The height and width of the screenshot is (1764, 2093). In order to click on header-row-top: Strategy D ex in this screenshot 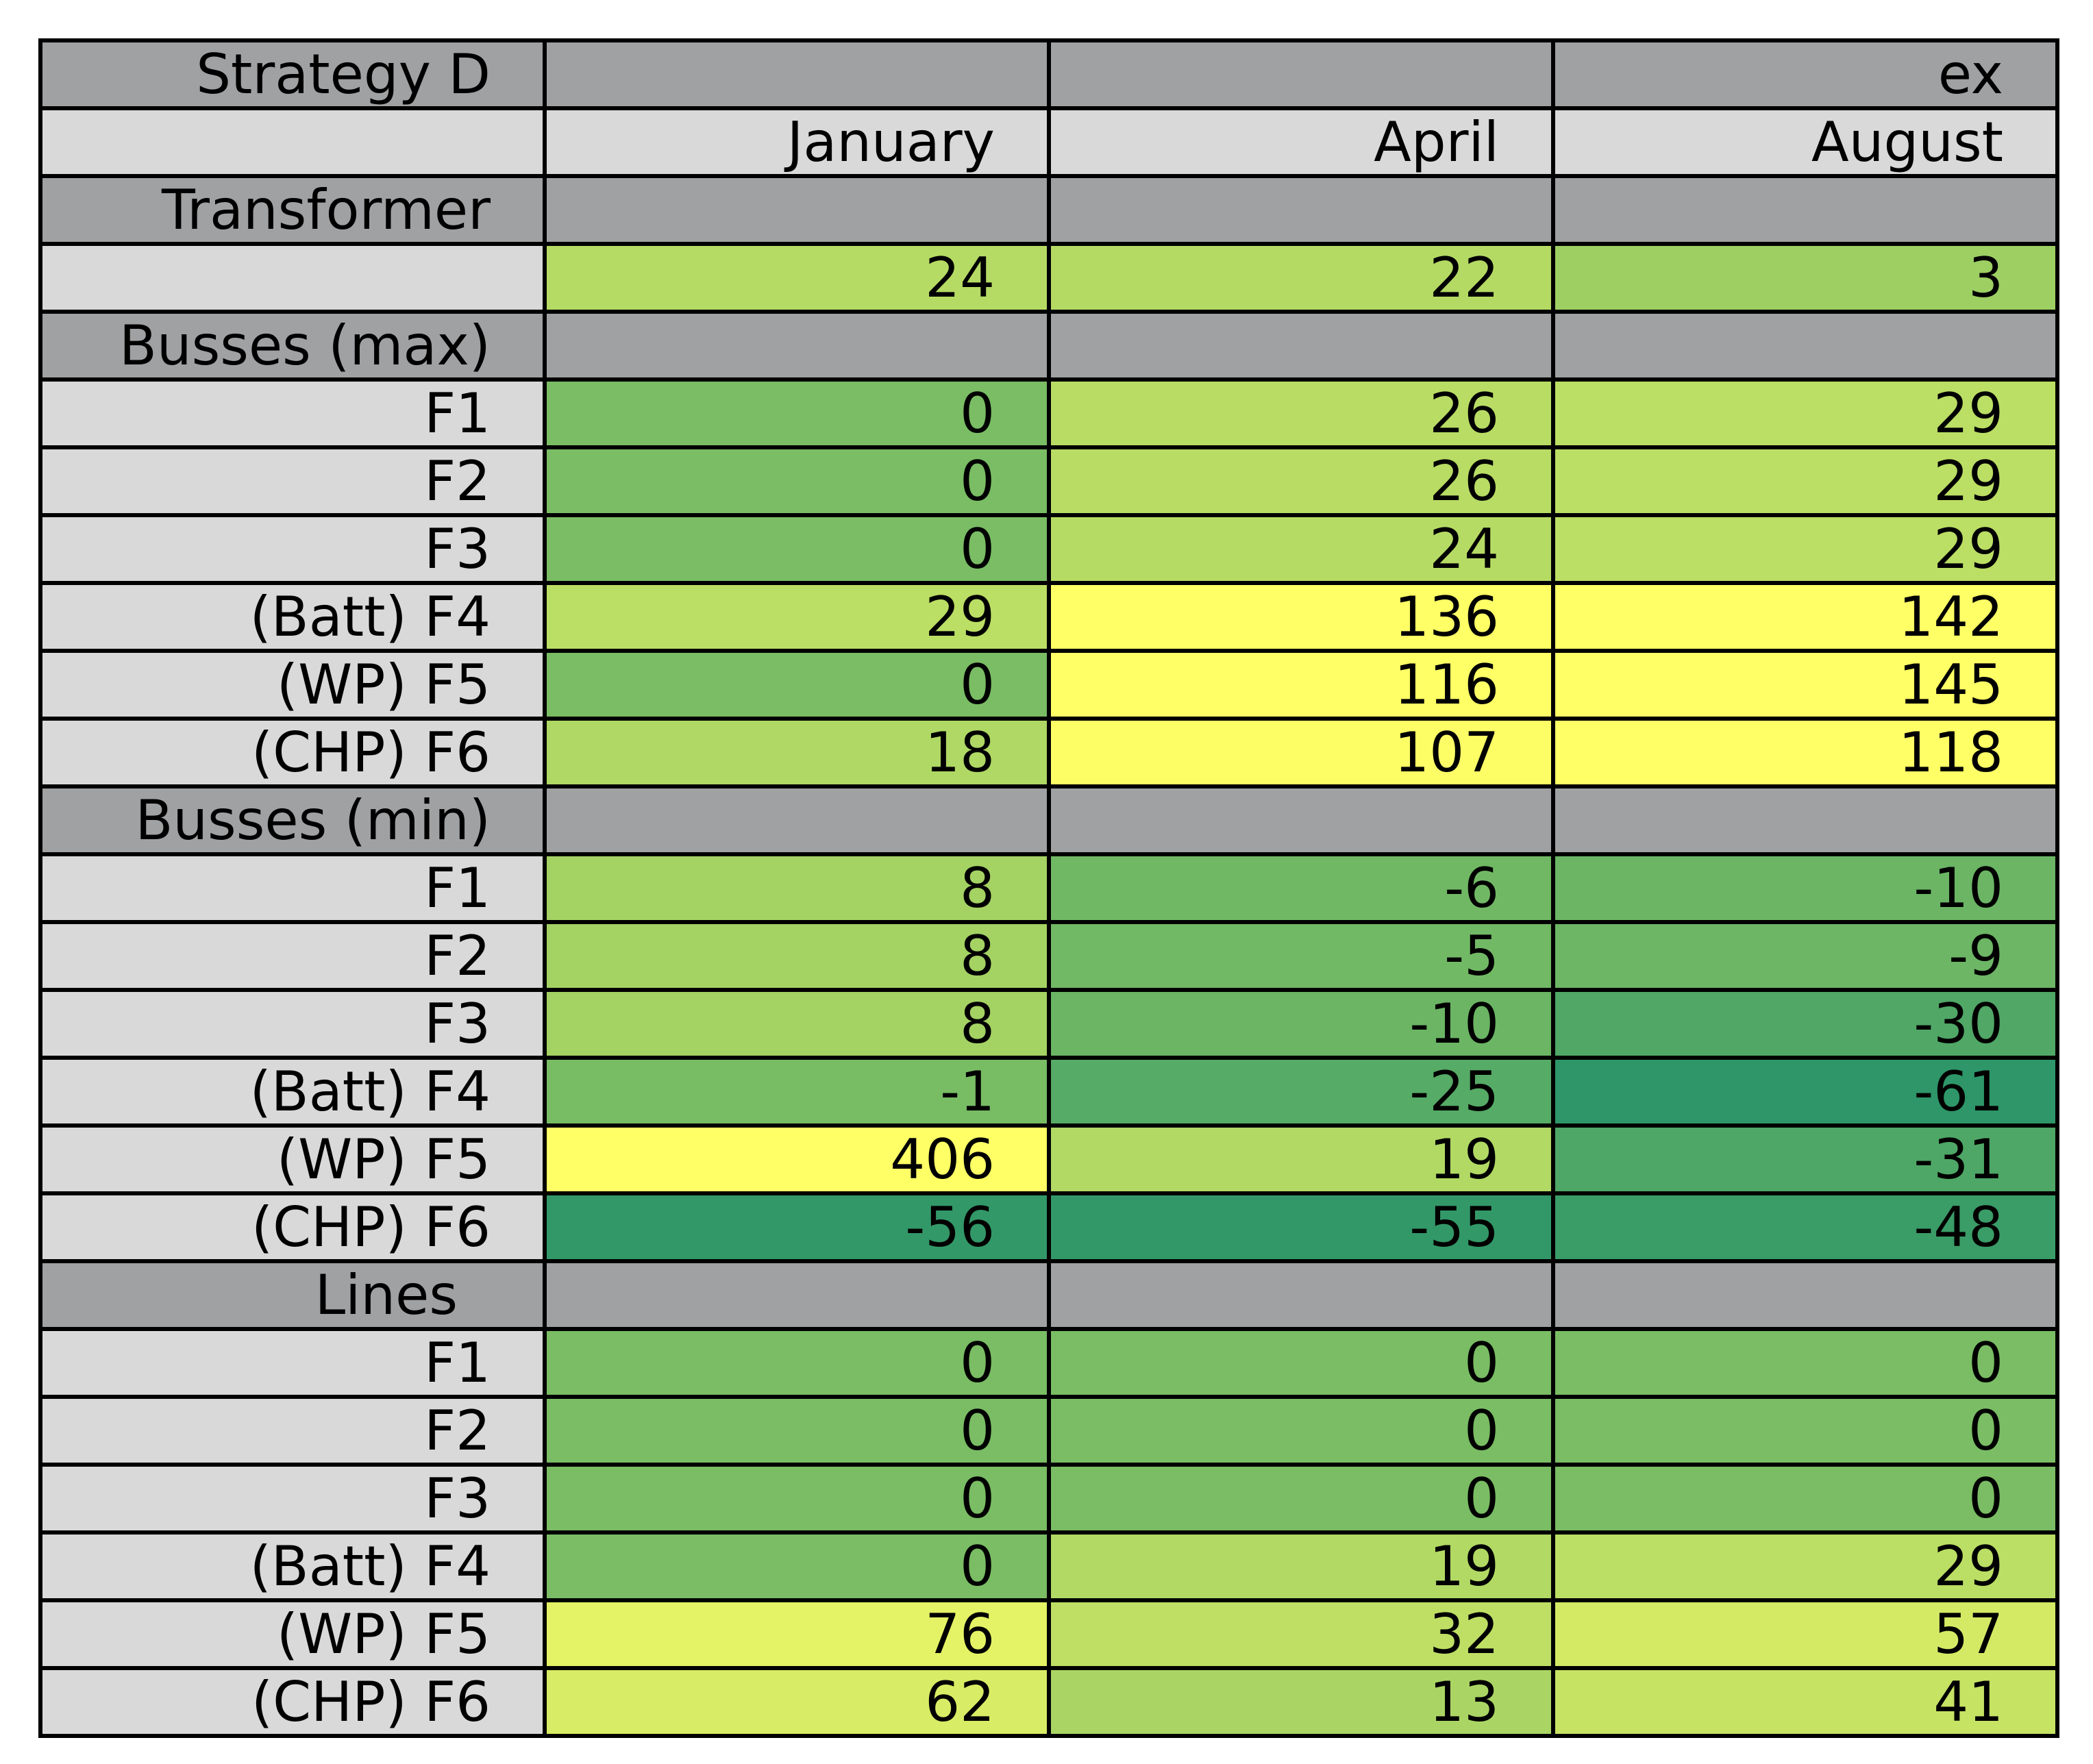, I will do `click(1048, 74)`.